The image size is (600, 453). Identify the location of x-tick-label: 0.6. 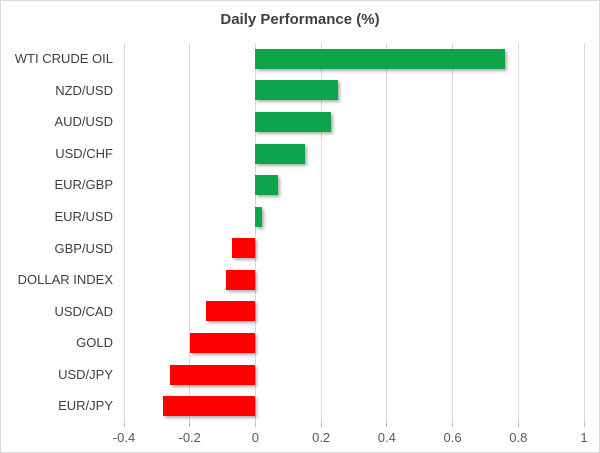
(452, 437).